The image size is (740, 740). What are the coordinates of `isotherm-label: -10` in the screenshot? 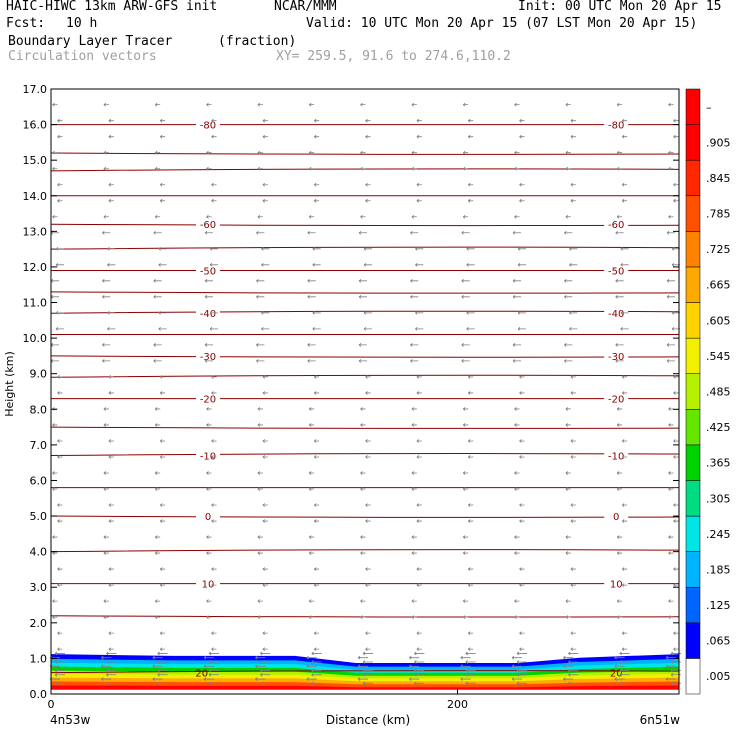 It's located at (208, 457).